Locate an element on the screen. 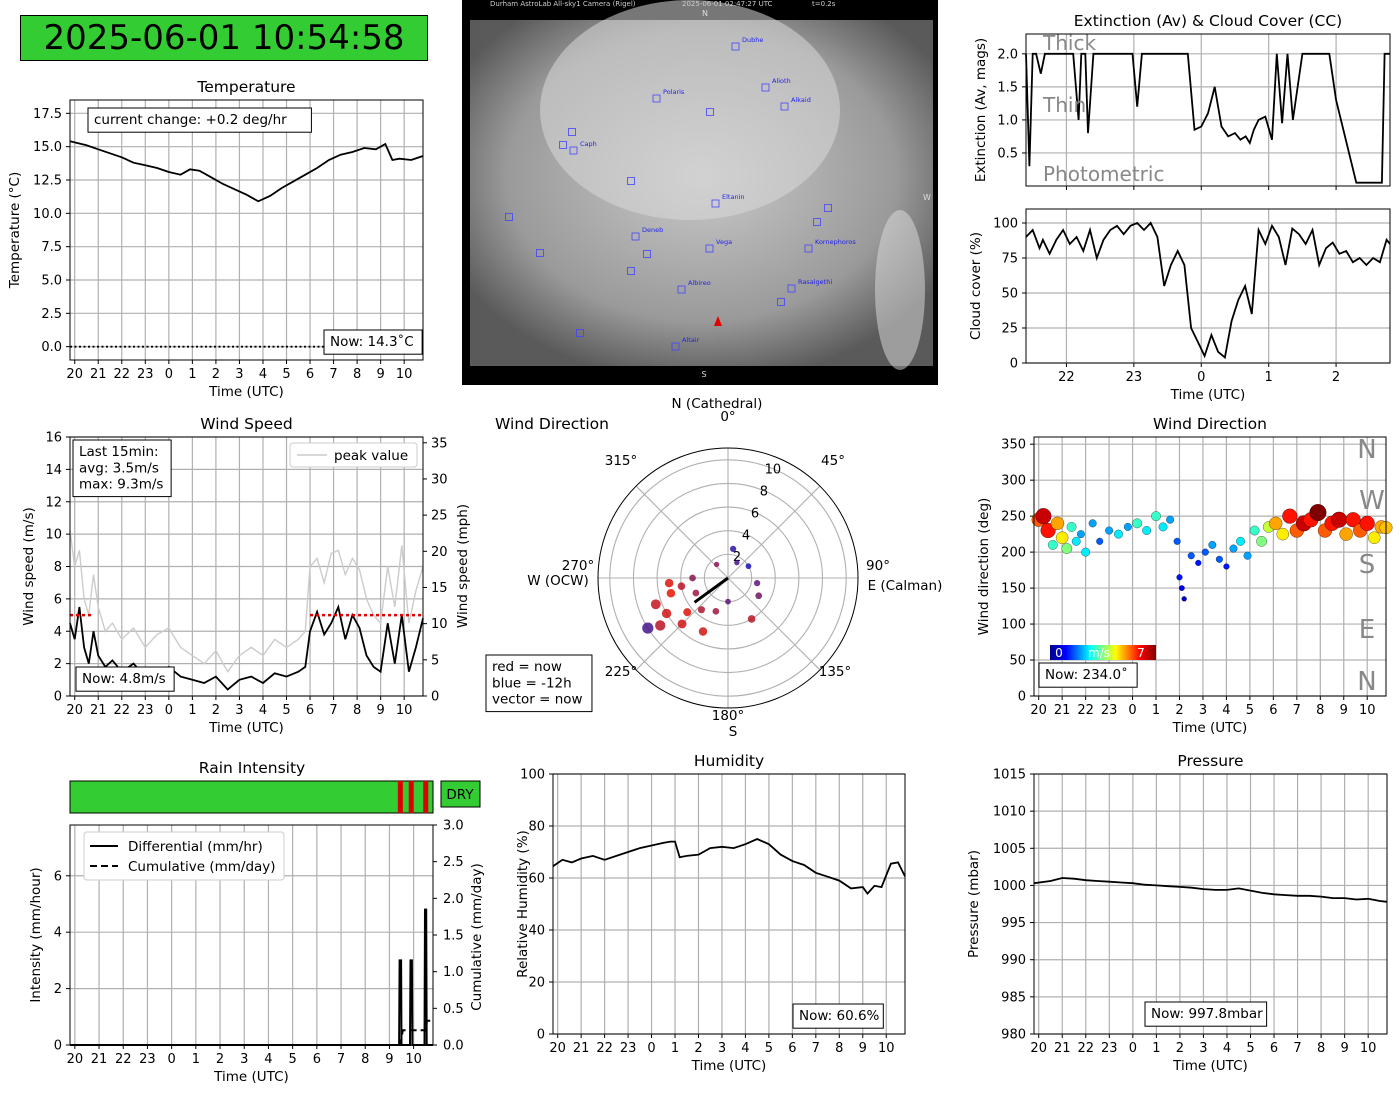  extinction-series is located at coordinates (1207, 118).